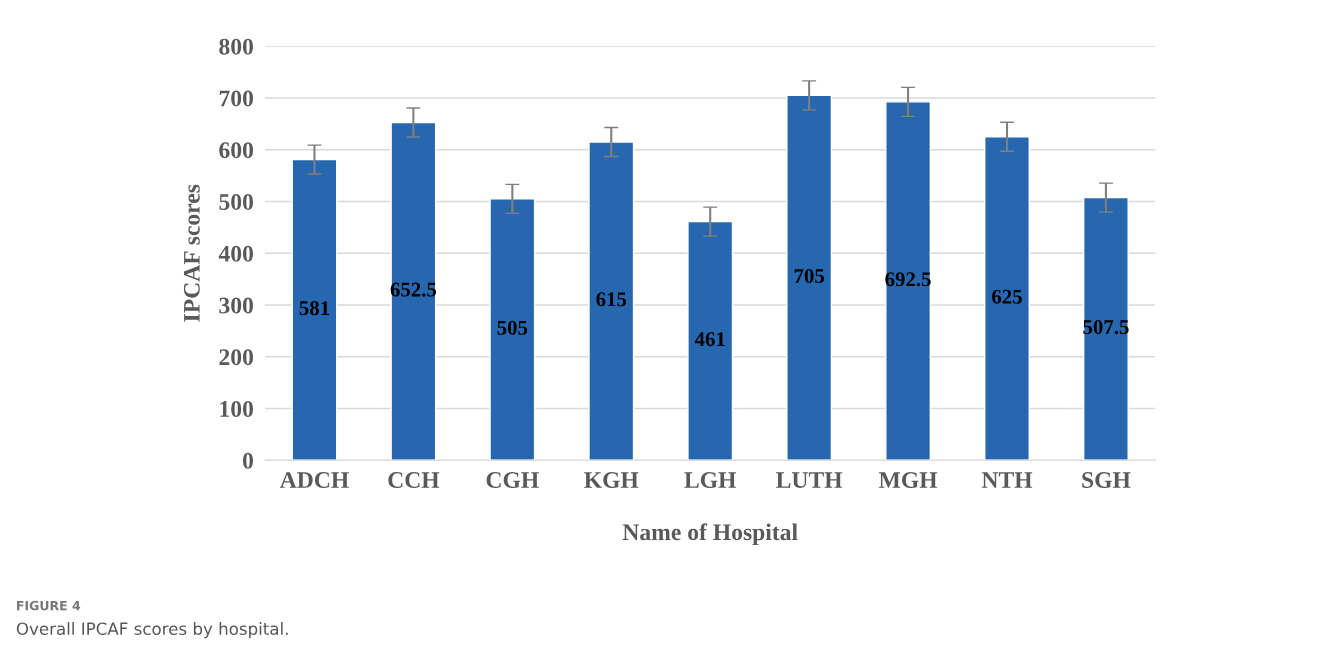  What do you see at coordinates (908, 480) in the screenshot?
I see `x-tick-label: MGH` at bounding box center [908, 480].